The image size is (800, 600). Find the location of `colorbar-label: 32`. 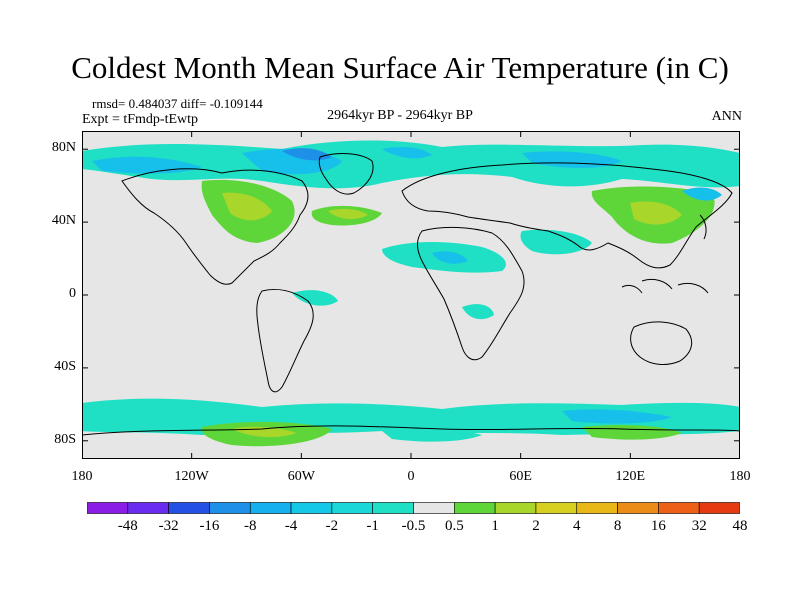

colorbar-label: 32 is located at coordinates (699, 526).